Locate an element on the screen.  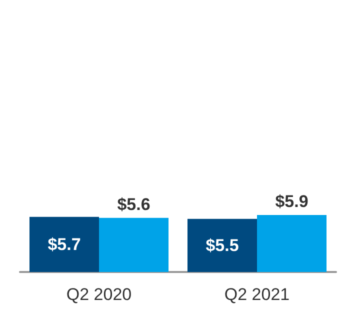
data-label: $5.9 is located at coordinates (291, 201).